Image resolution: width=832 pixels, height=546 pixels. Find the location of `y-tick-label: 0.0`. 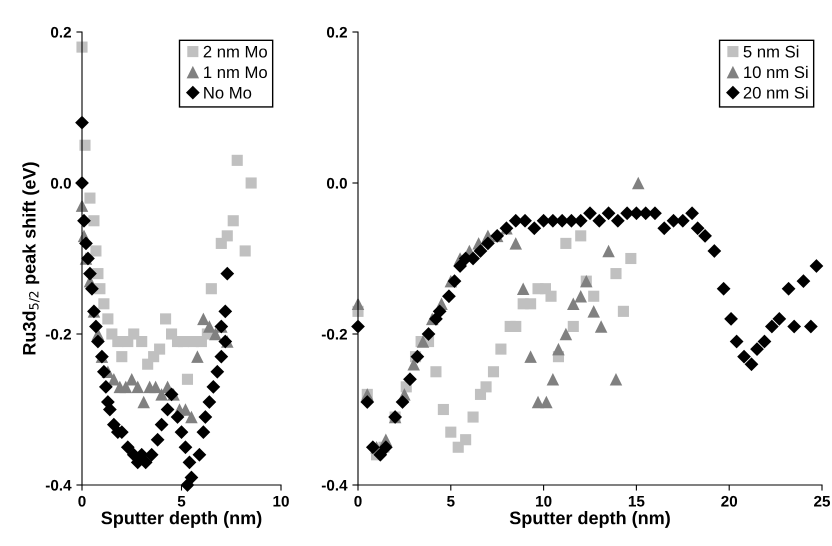

y-tick-label: 0.0 is located at coordinates (336, 183).